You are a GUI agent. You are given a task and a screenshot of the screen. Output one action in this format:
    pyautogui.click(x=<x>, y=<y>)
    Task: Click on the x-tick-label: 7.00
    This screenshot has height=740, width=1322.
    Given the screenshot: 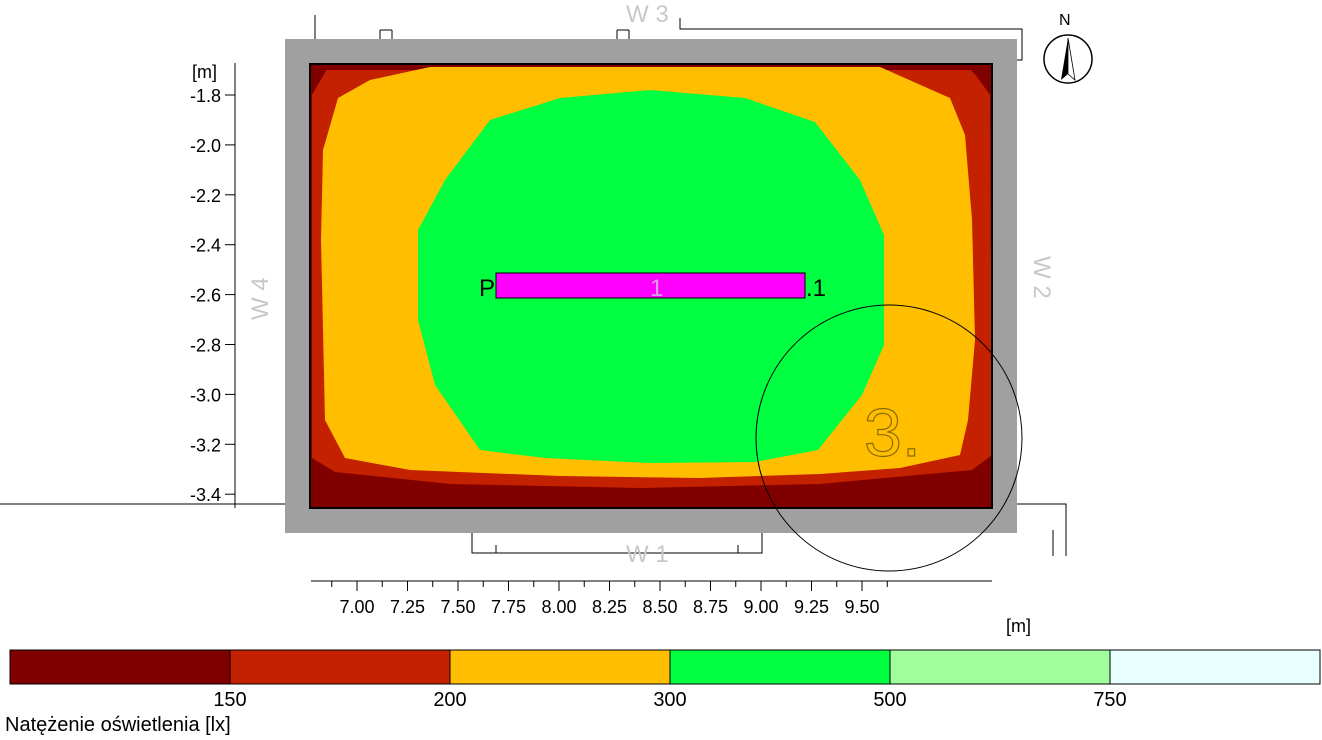 What is the action you would take?
    pyautogui.click(x=356, y=607)
    